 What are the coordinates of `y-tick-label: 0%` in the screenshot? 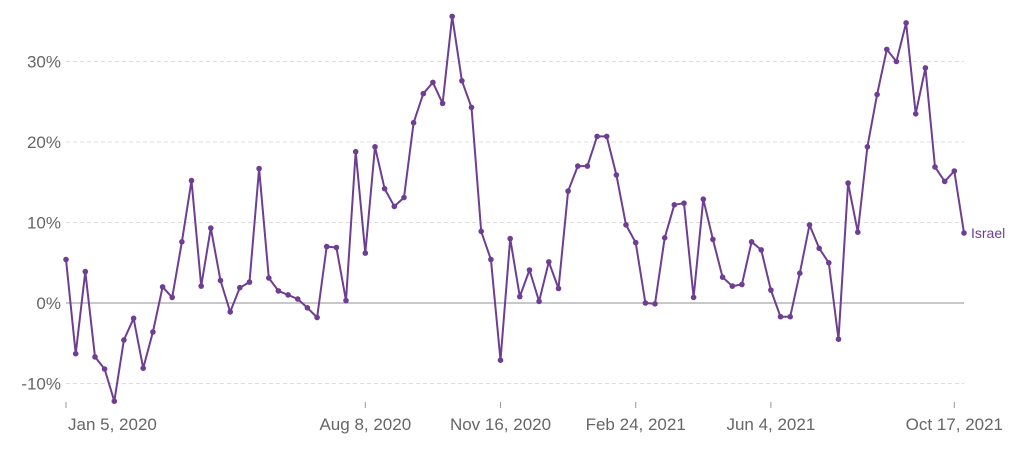 It's located at (48, 303).